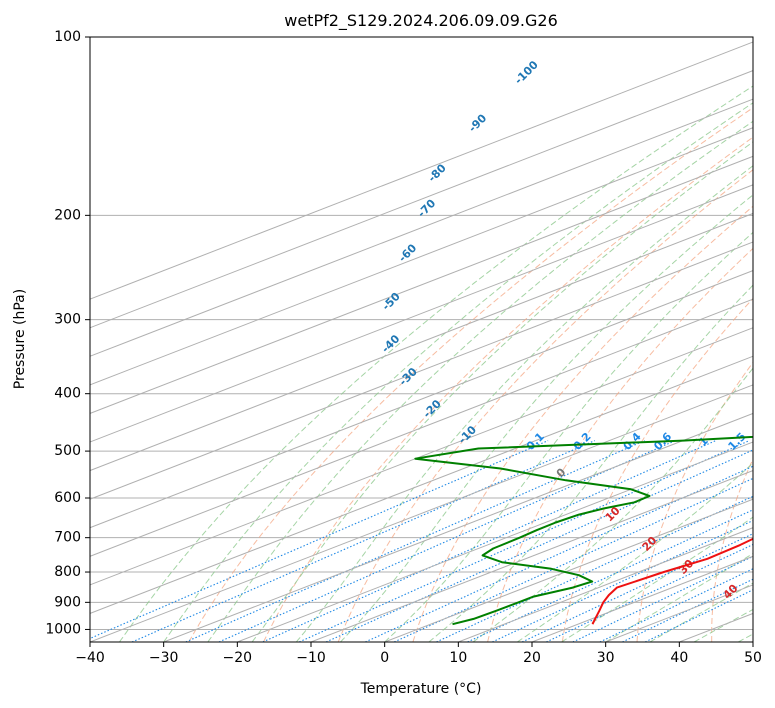  I want to click on y-tick-label: 100, so click(67, 37).